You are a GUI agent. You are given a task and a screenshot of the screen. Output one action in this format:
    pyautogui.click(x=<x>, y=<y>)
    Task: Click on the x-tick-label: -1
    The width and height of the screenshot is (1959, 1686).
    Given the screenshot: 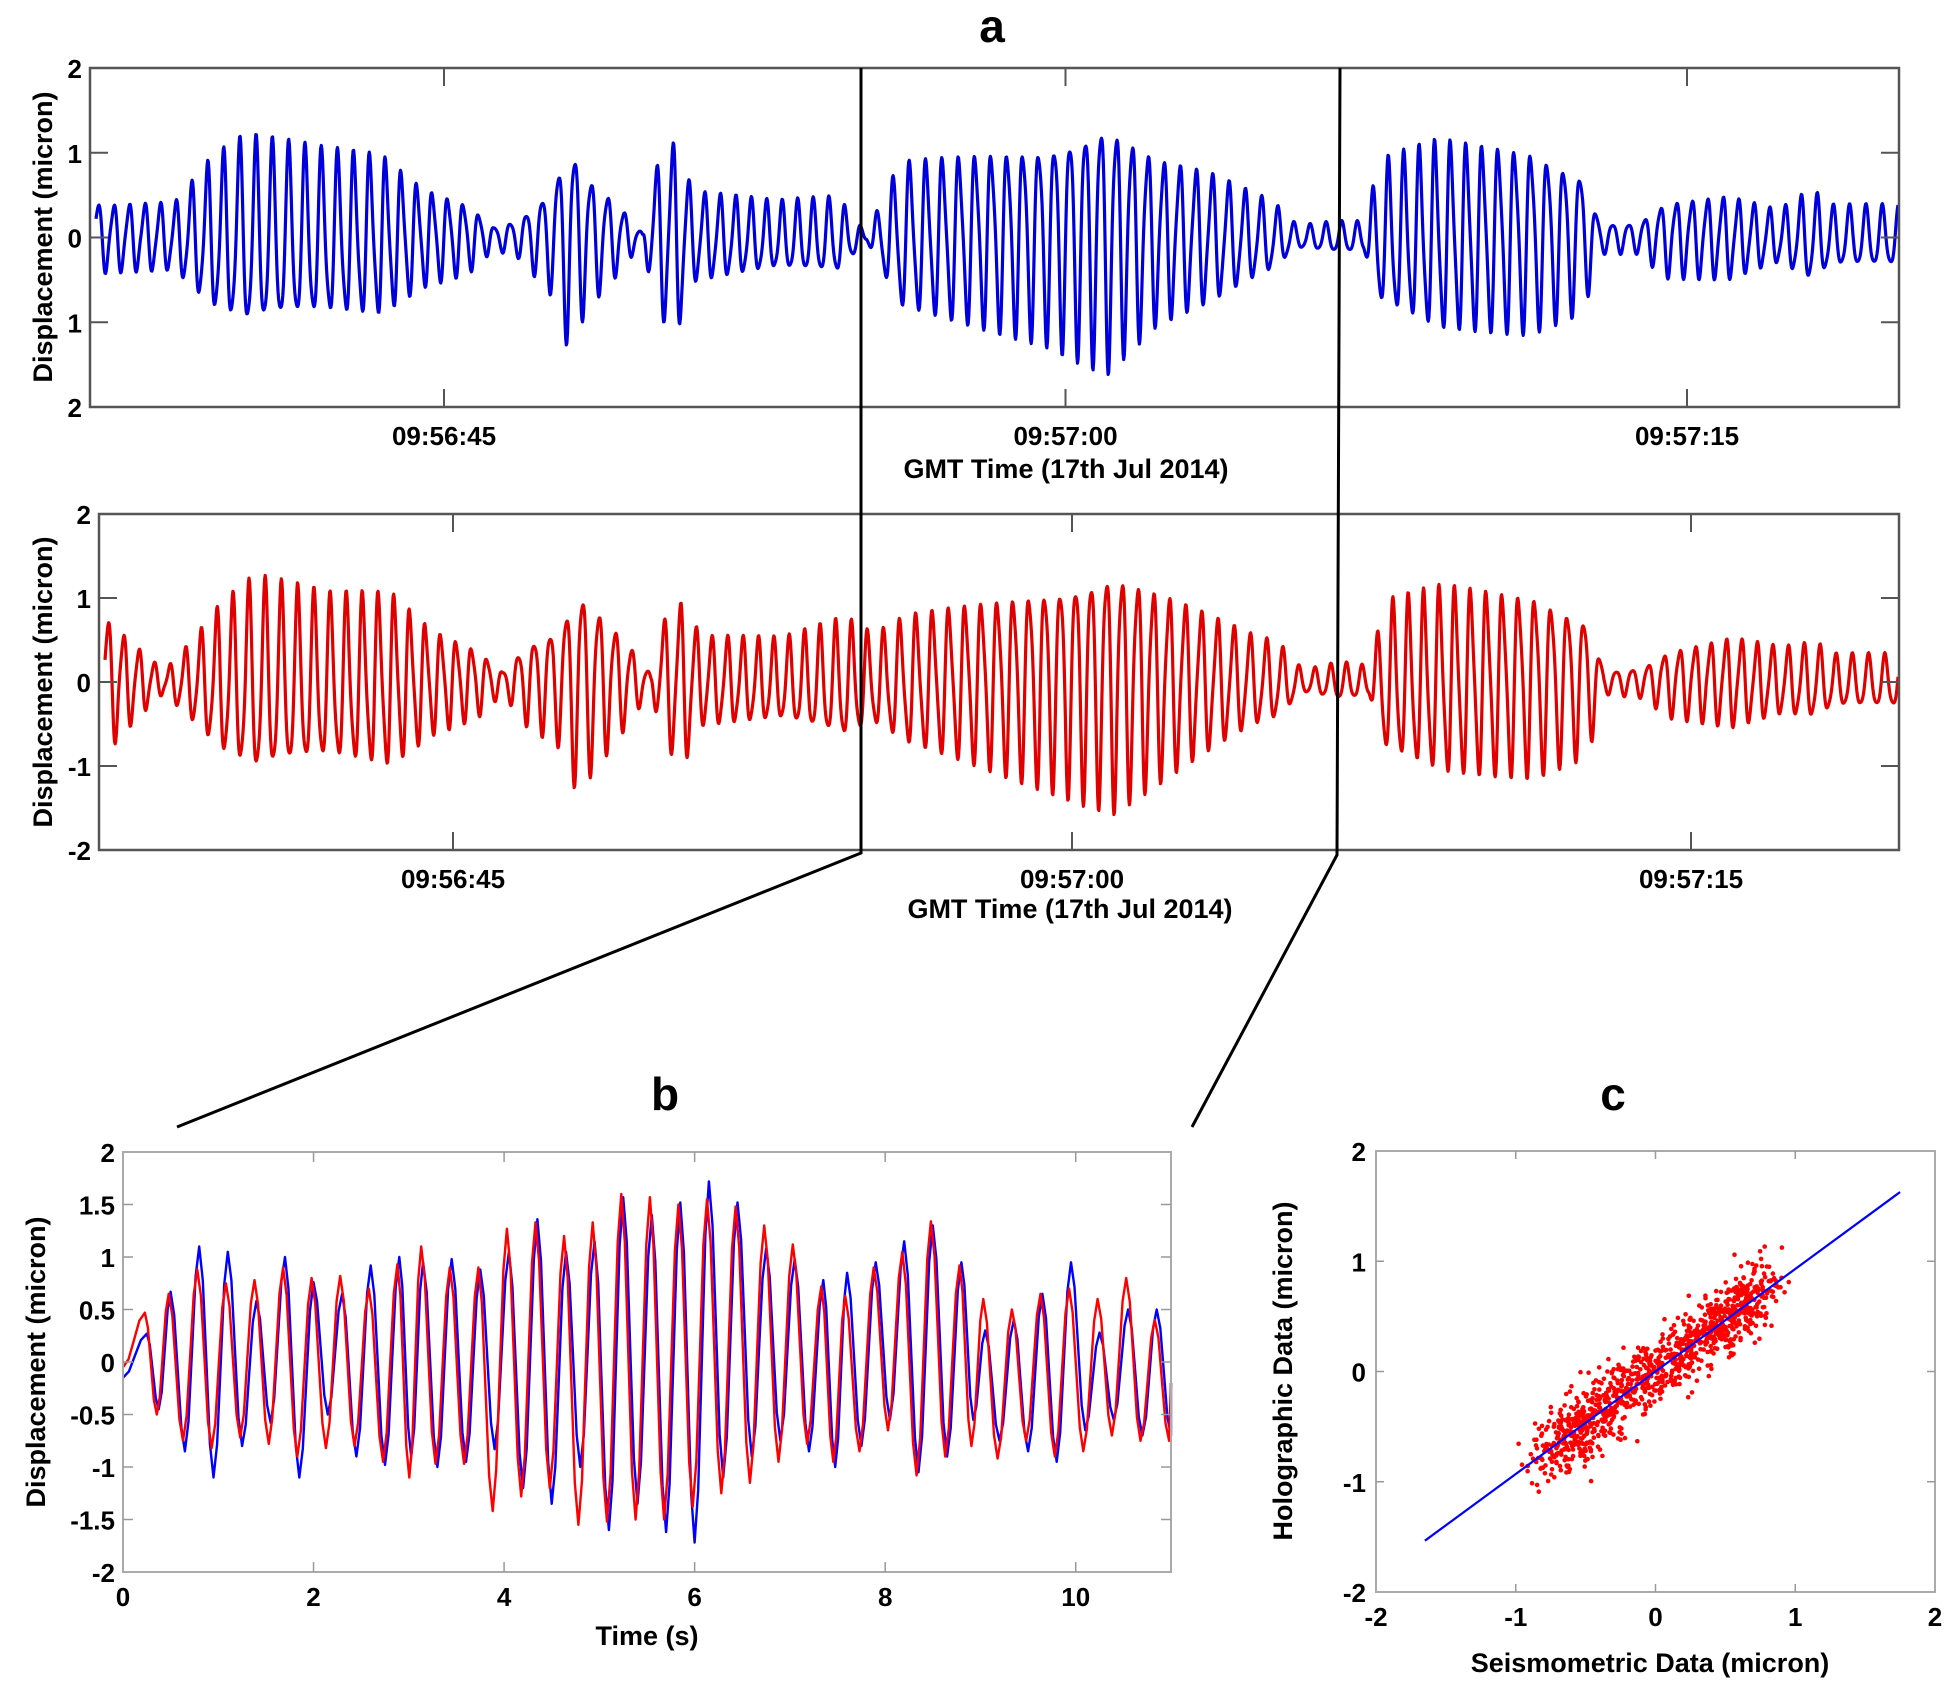 What is the action you would take?
    pyautogui.click(x=1515, y=1617)
    